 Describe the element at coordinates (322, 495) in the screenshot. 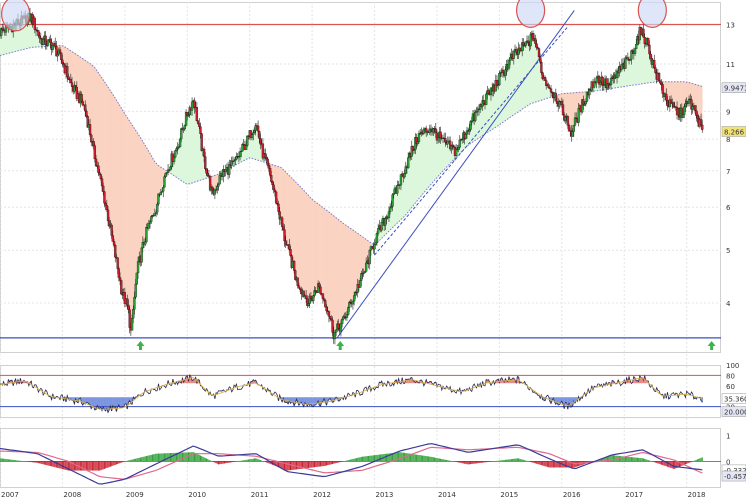

I see `x-tick-label: 2012` at that location.